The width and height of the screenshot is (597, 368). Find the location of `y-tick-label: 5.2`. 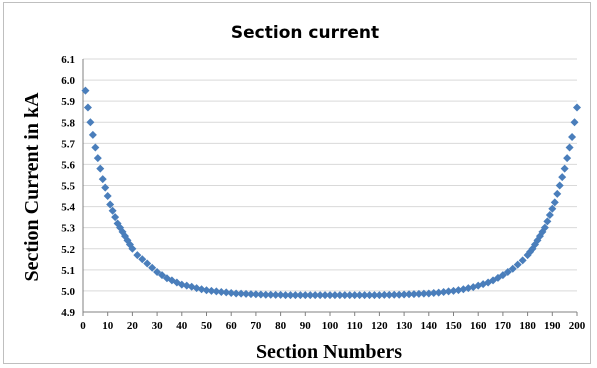

y-tick-label: 5.2 is located at coordinates (68, 250).